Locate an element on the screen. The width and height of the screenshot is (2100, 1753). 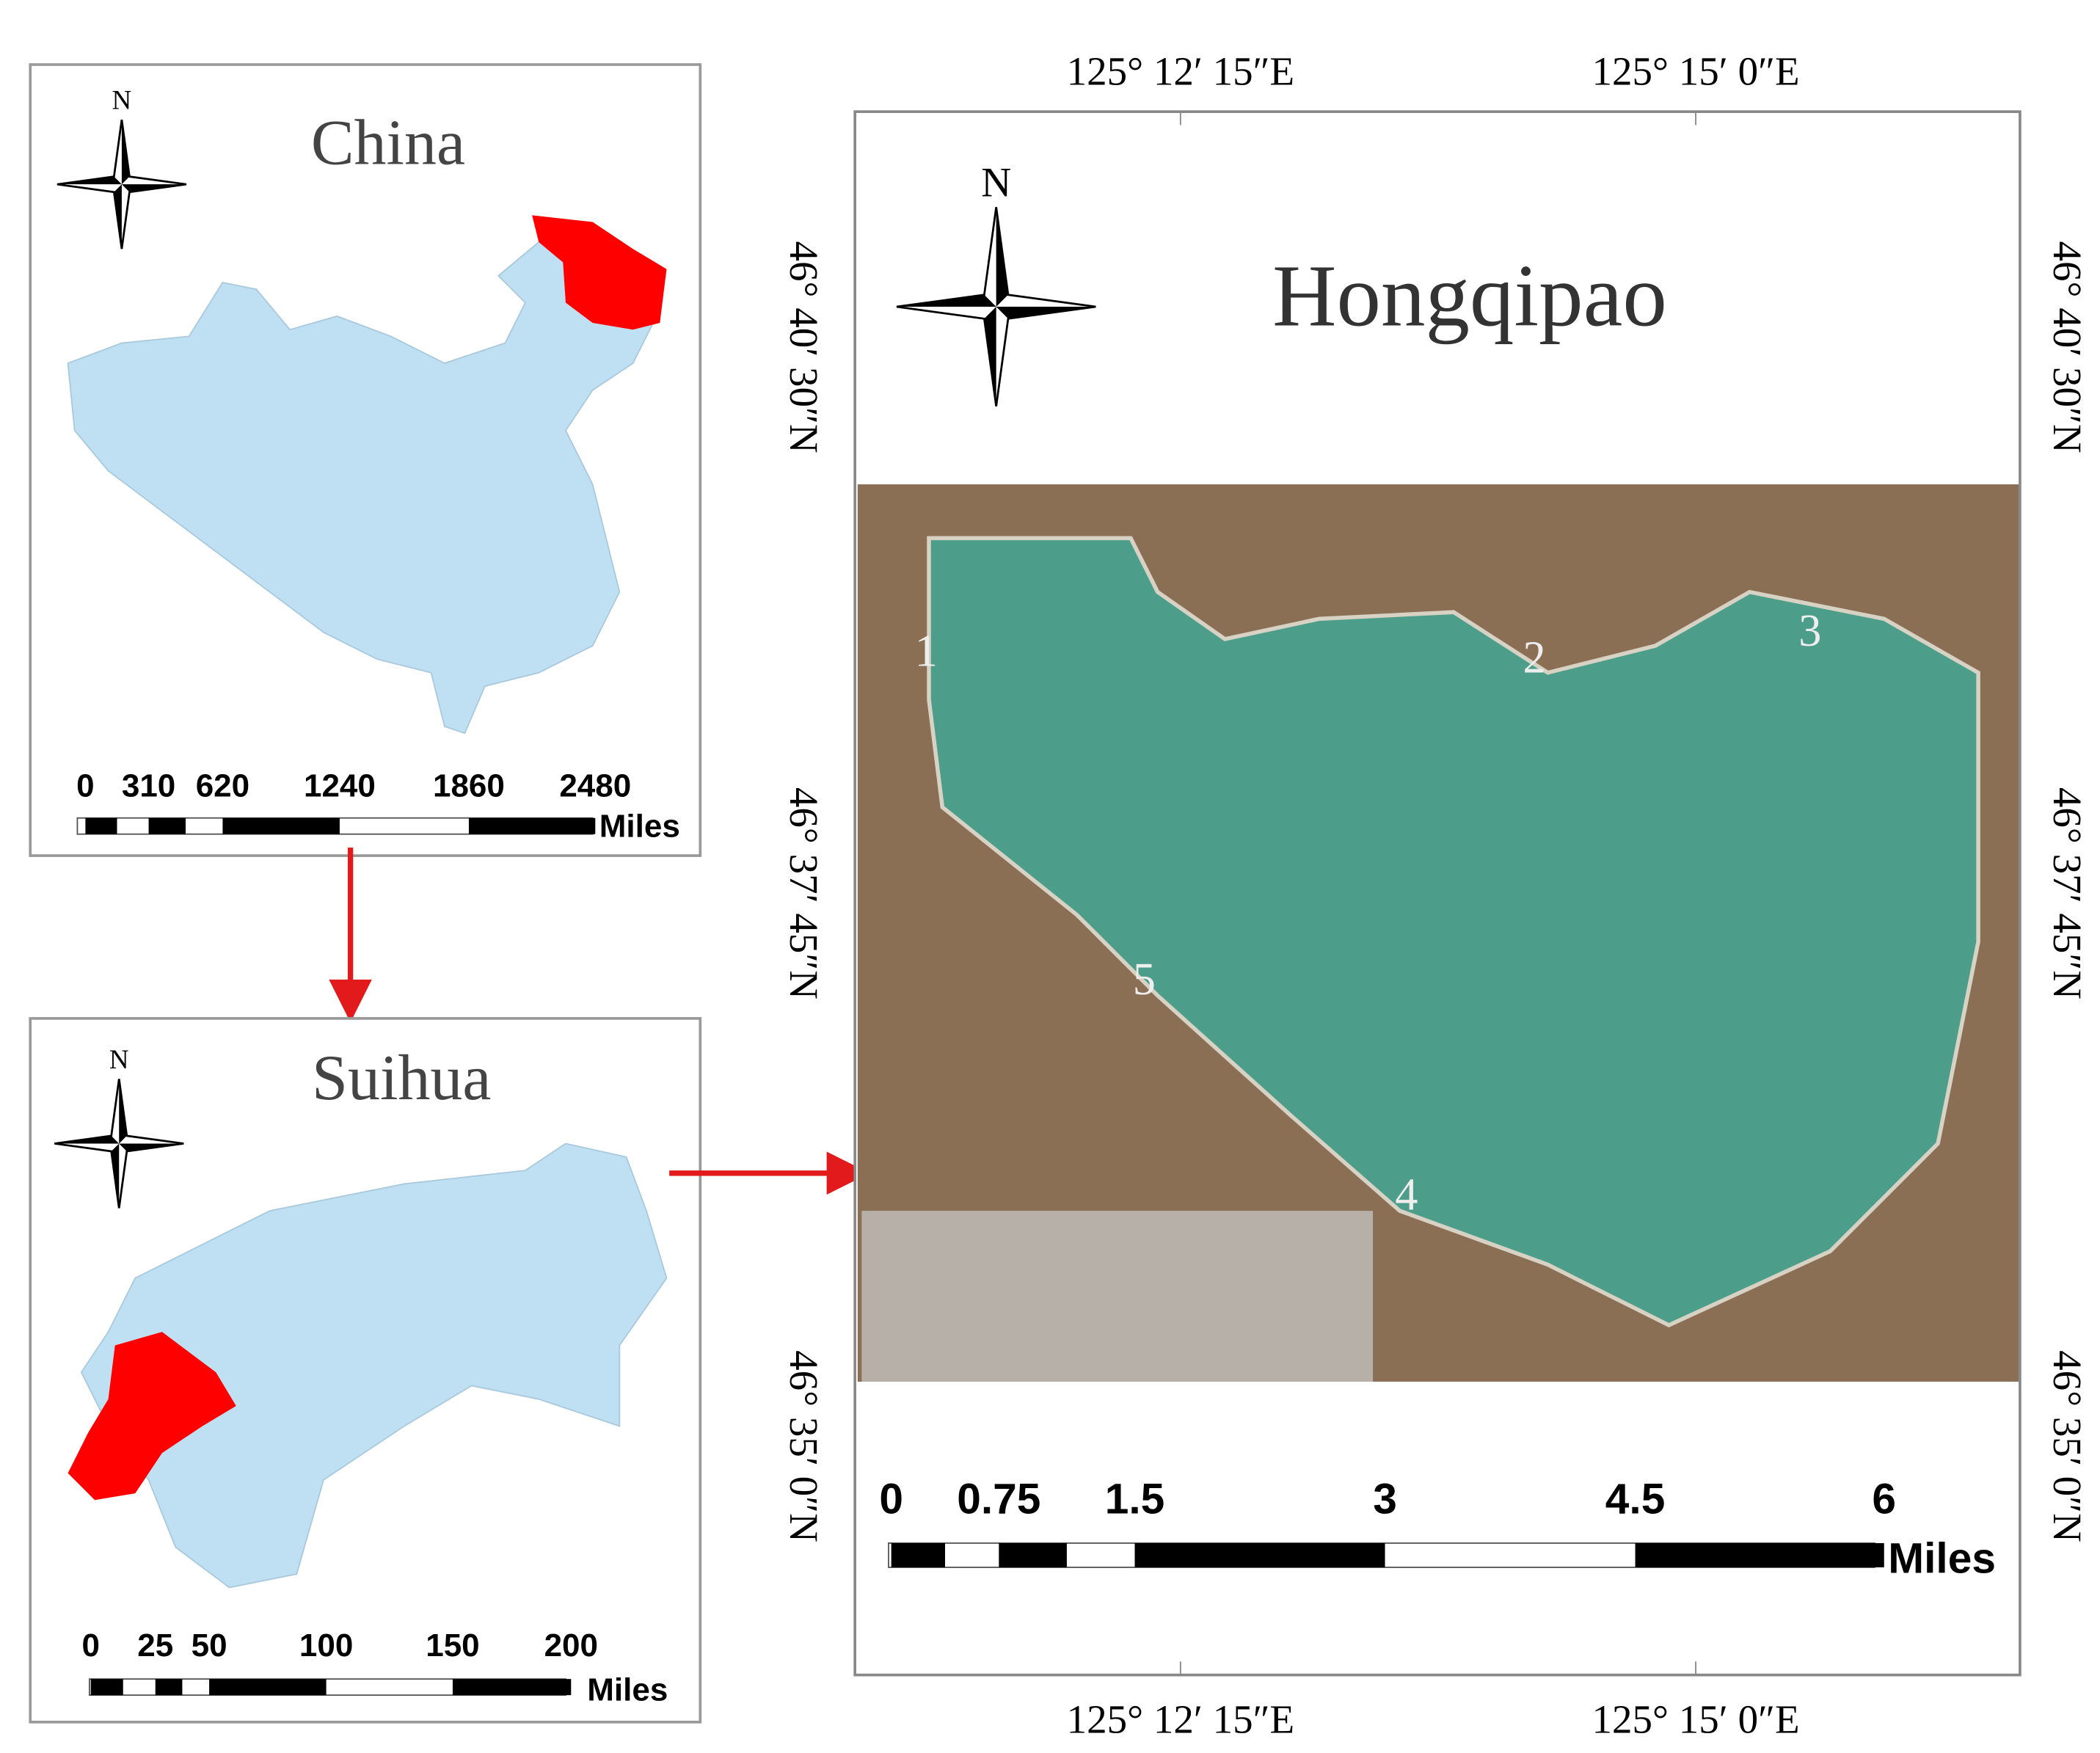
town is located at coordinates (1117, 1296).